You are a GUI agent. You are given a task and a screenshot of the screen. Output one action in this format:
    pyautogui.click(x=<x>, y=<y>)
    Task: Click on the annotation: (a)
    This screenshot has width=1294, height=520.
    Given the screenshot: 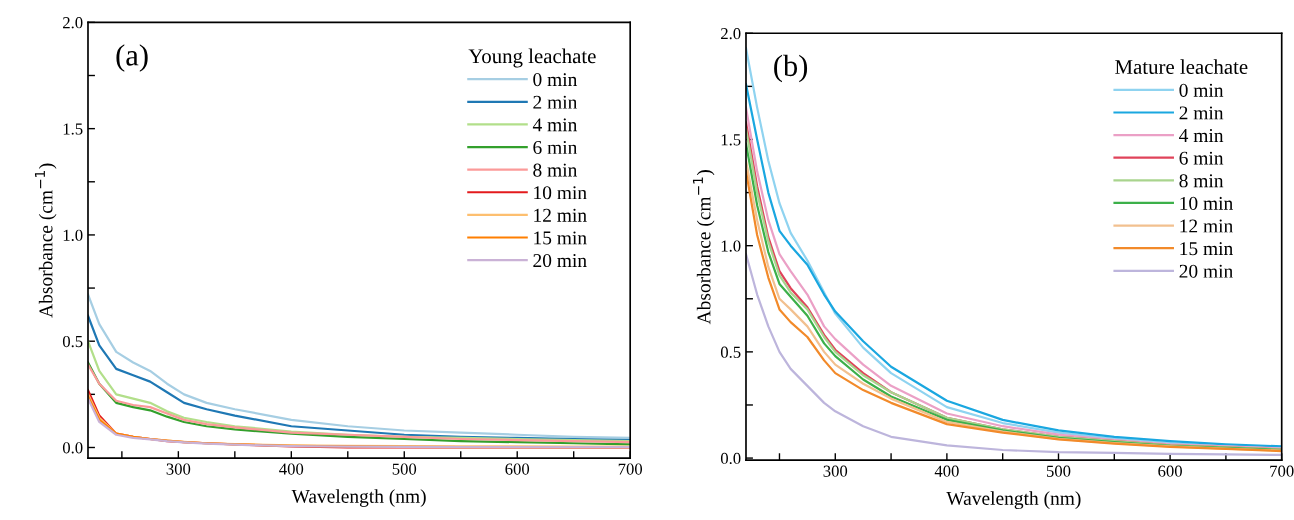 What is the action you would take?
    pyautogui.click(x=132, y=58)
    